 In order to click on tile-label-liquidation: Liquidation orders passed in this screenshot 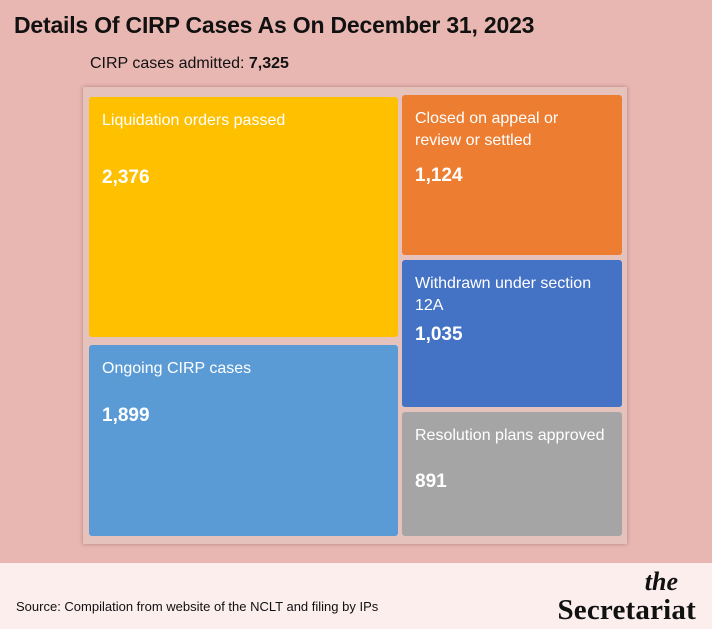, I will do `click(194, 120)`.